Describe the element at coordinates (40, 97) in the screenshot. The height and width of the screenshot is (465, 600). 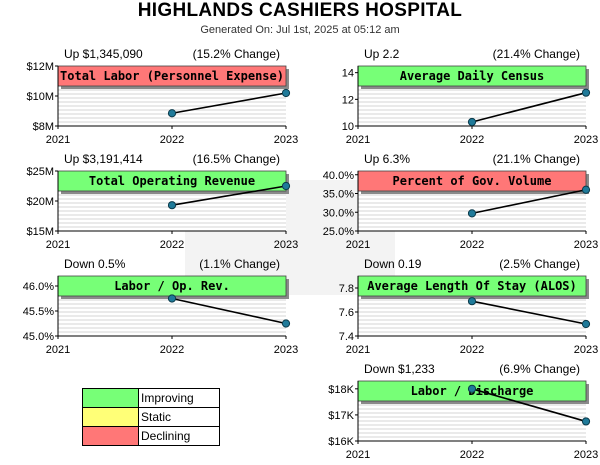
I see `y-tick-label: $10M` at that location.